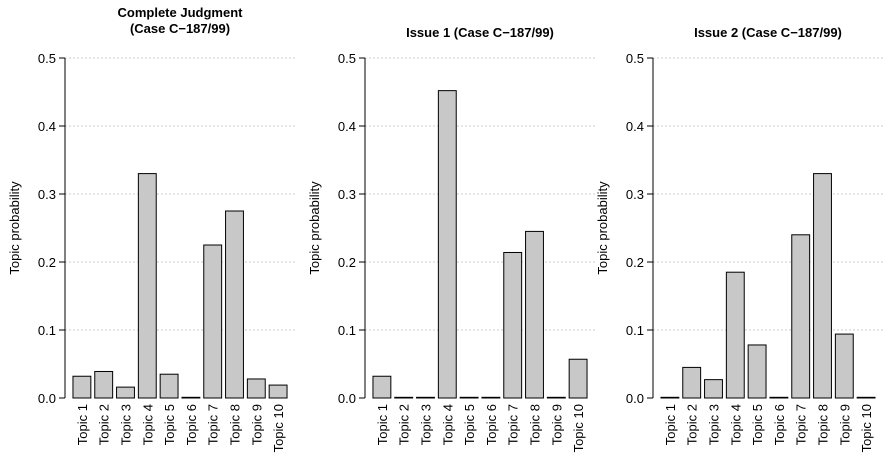  I want to click on chart-title-line: (Case C−187/99), so click(180, 28).